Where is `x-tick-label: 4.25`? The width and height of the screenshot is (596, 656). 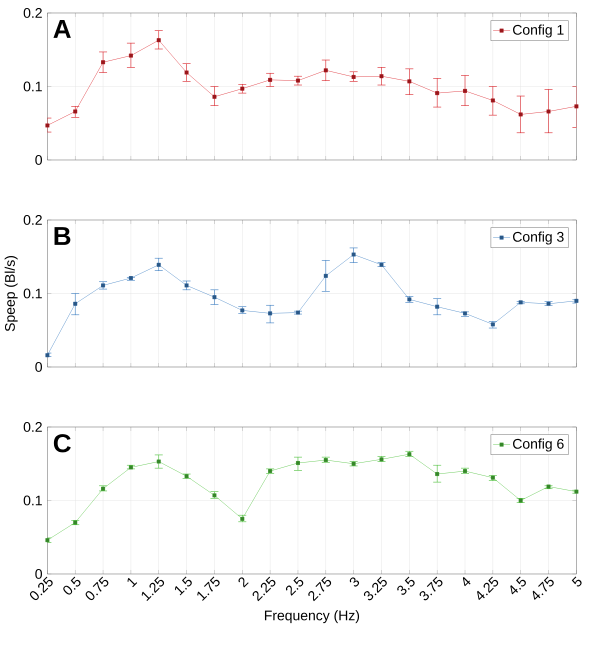 x-tick-label: 4.25 is located at coordinates (487, 588).